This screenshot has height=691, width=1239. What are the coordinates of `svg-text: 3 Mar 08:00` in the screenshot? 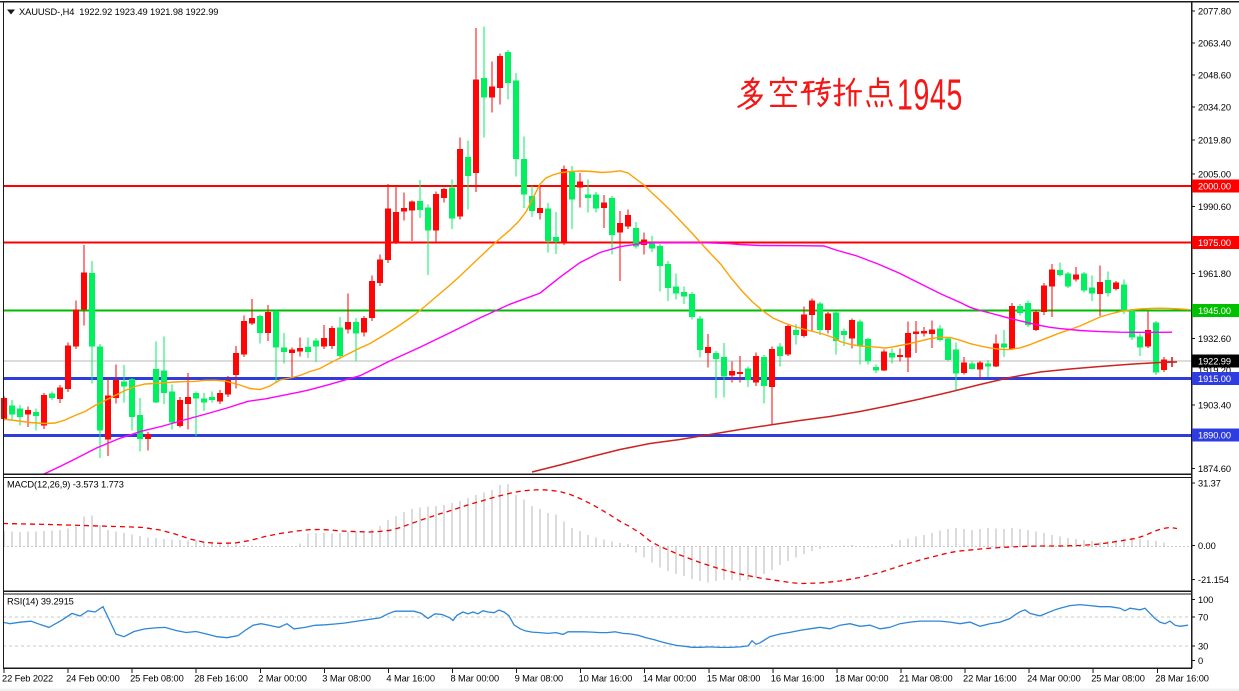 It's located at (346, 679).